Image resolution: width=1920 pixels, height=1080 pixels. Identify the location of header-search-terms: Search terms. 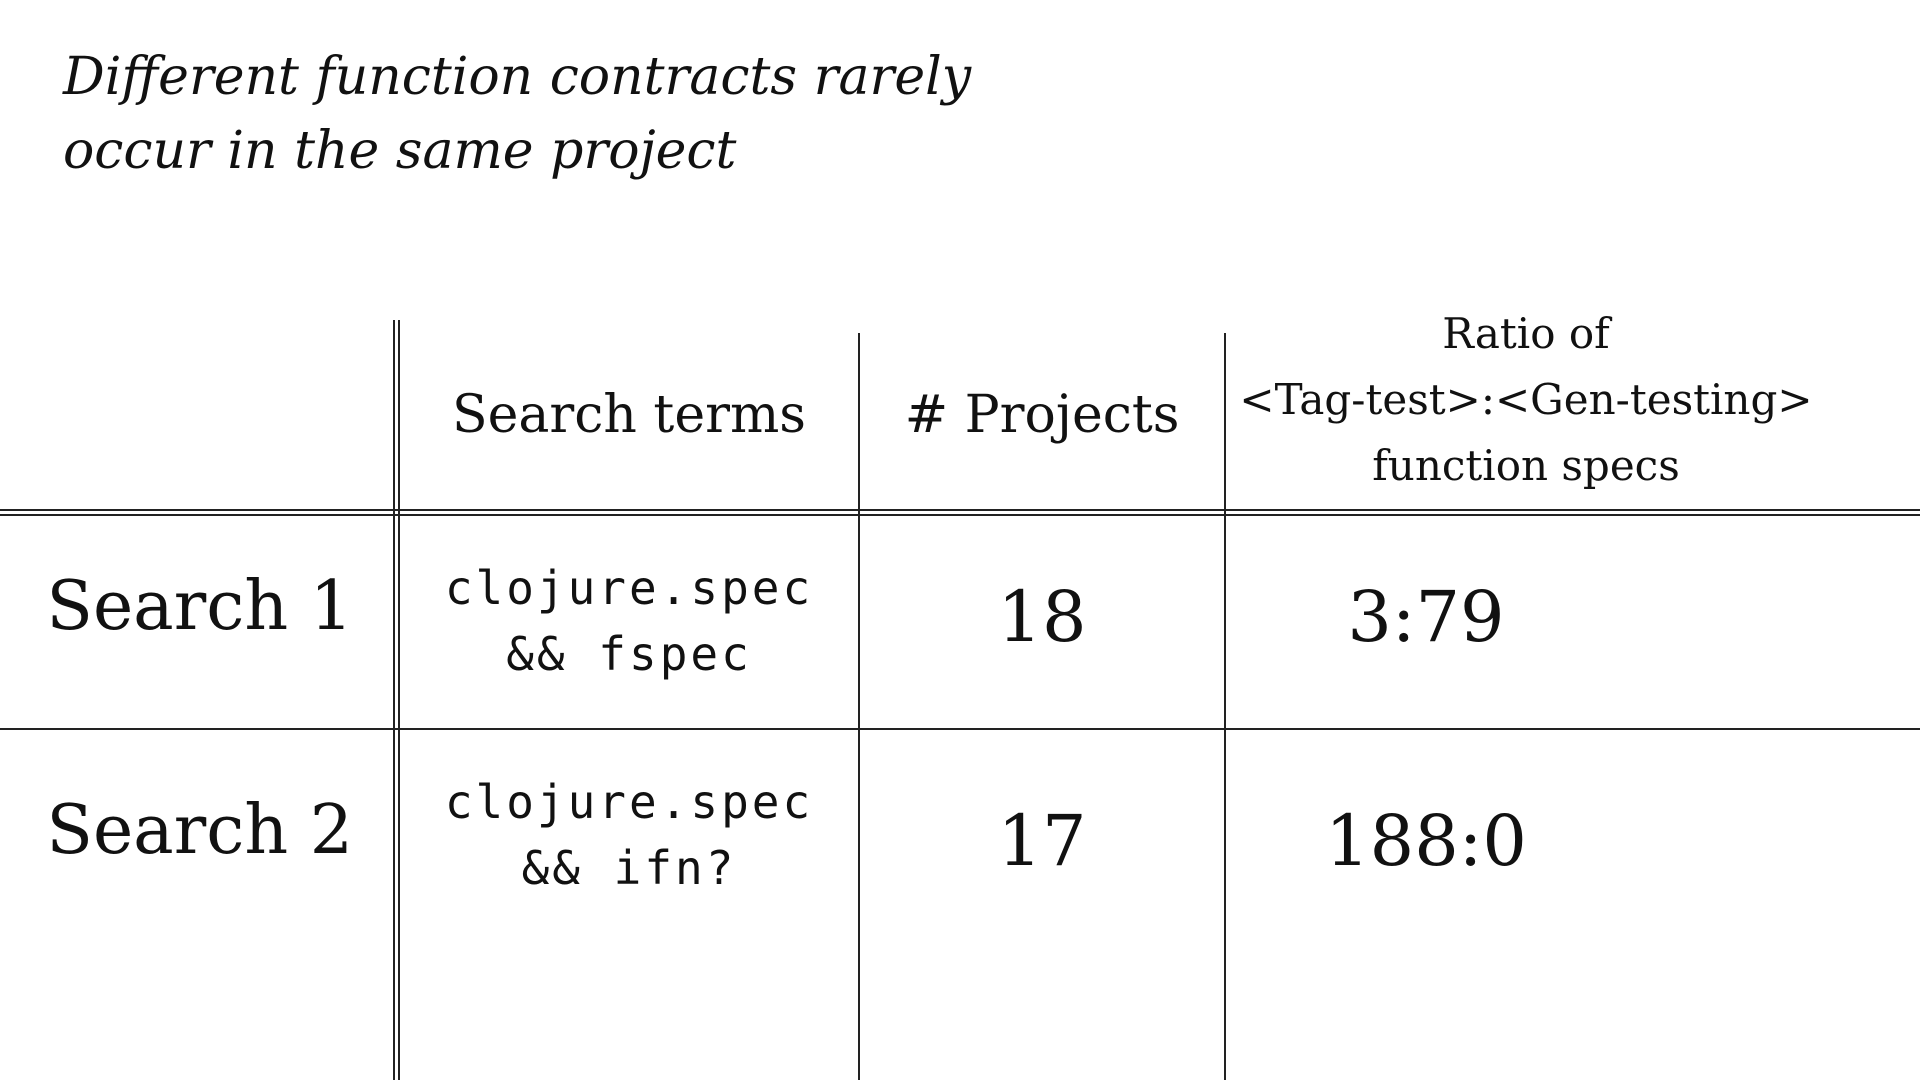
(629, 414).